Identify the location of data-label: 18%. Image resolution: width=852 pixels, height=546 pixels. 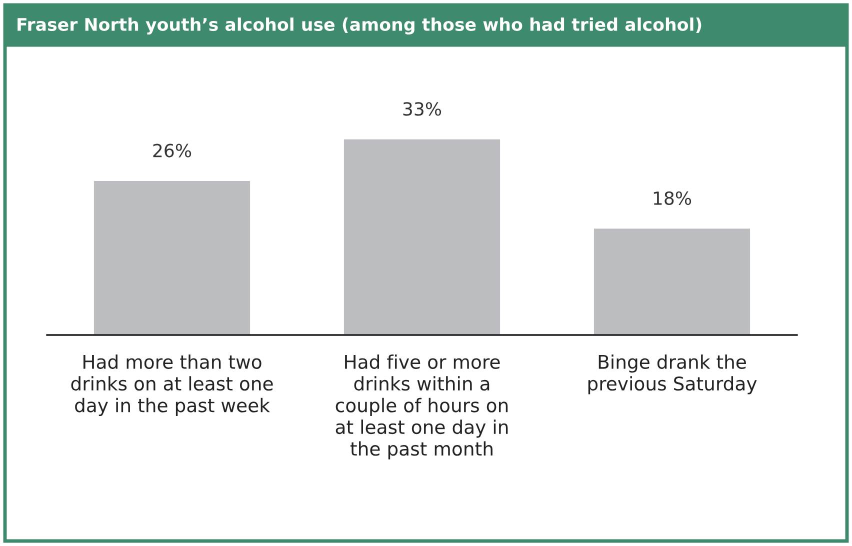
(673, 198).